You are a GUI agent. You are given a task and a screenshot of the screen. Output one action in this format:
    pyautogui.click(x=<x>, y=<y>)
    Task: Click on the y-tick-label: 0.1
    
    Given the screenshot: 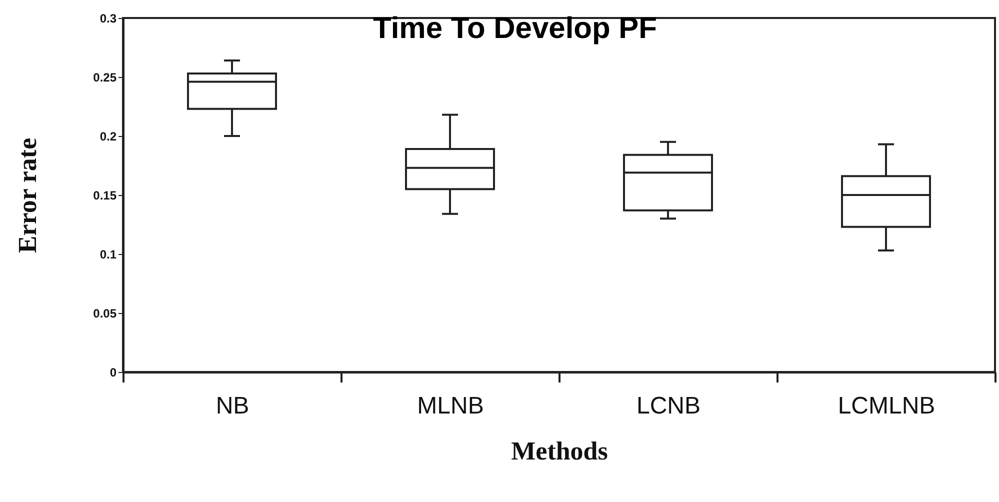 What is the action you would take?
    pyautogui.click(x=108, y=255)
    